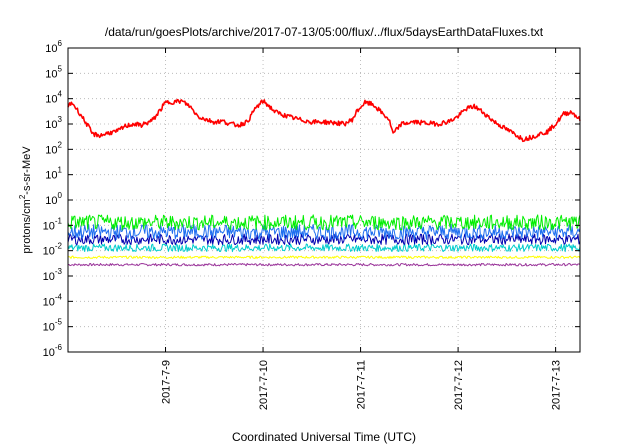 The height and width of the screenshot is (448, 640). I want to click on y-tick-label: 10⁻⁵, so click(53, 326).